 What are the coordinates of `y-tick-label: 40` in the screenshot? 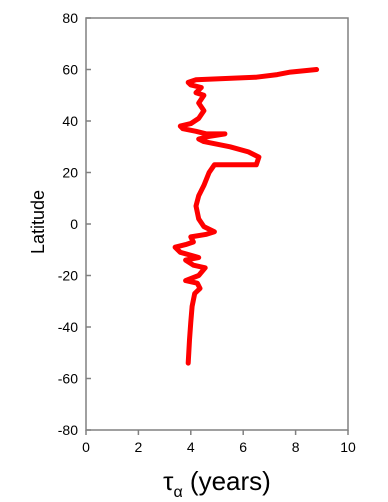 It's located at (70, 121).